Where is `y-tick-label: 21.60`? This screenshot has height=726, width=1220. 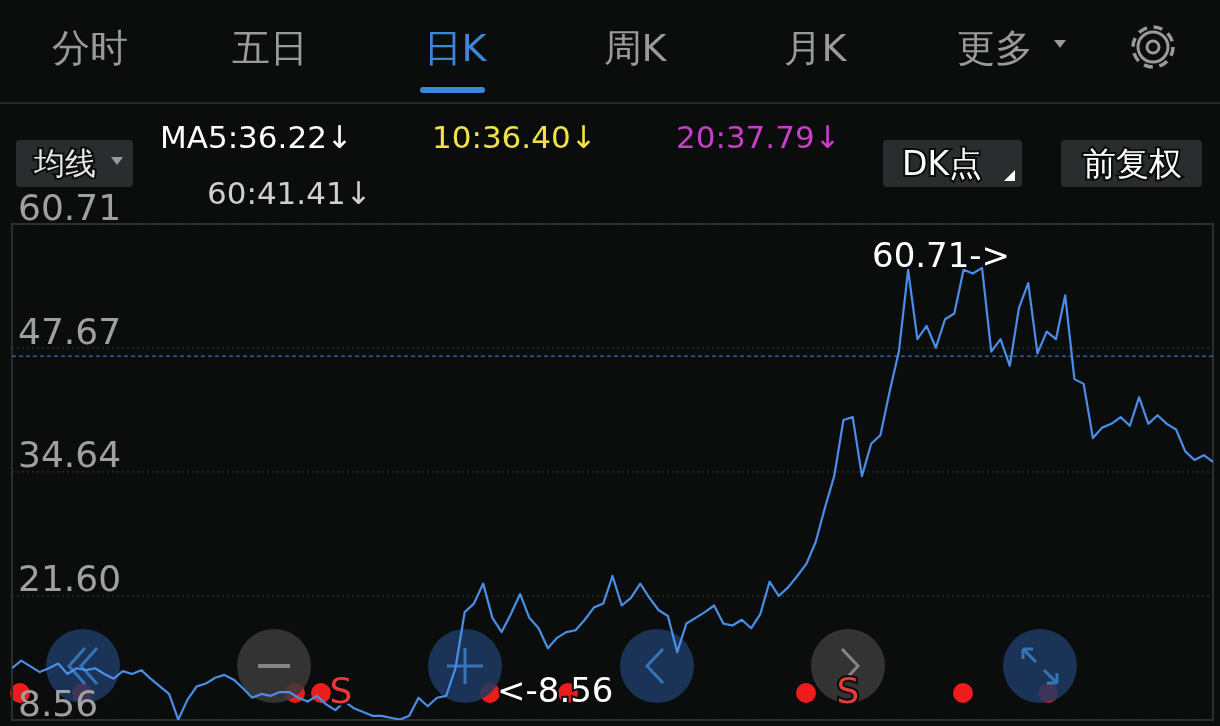 y-tick-label: 21.60 is located at coordinates (70, 579).